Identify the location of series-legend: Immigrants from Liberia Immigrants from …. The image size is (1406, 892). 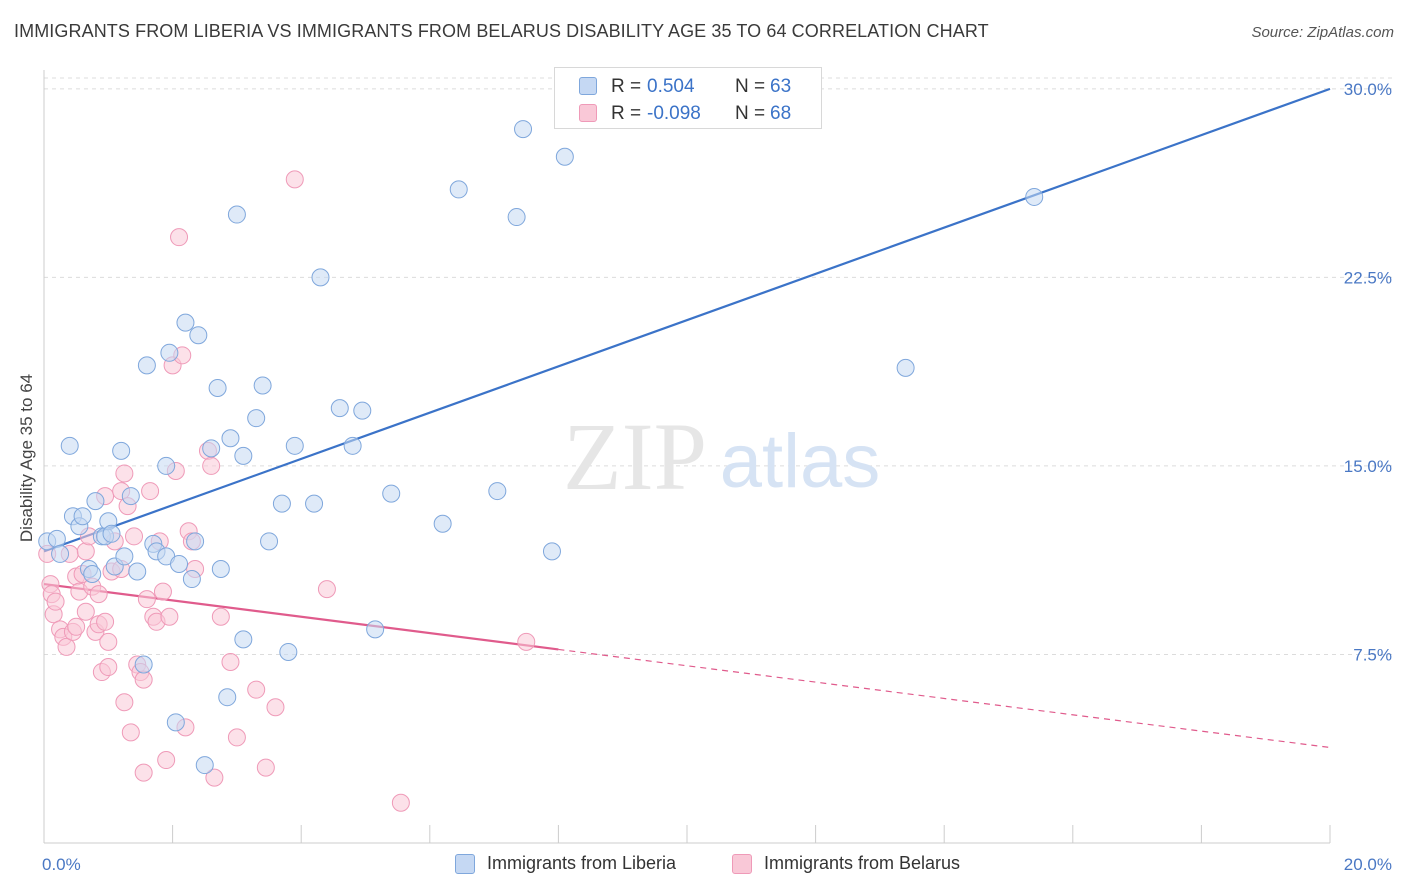
(703, 864).